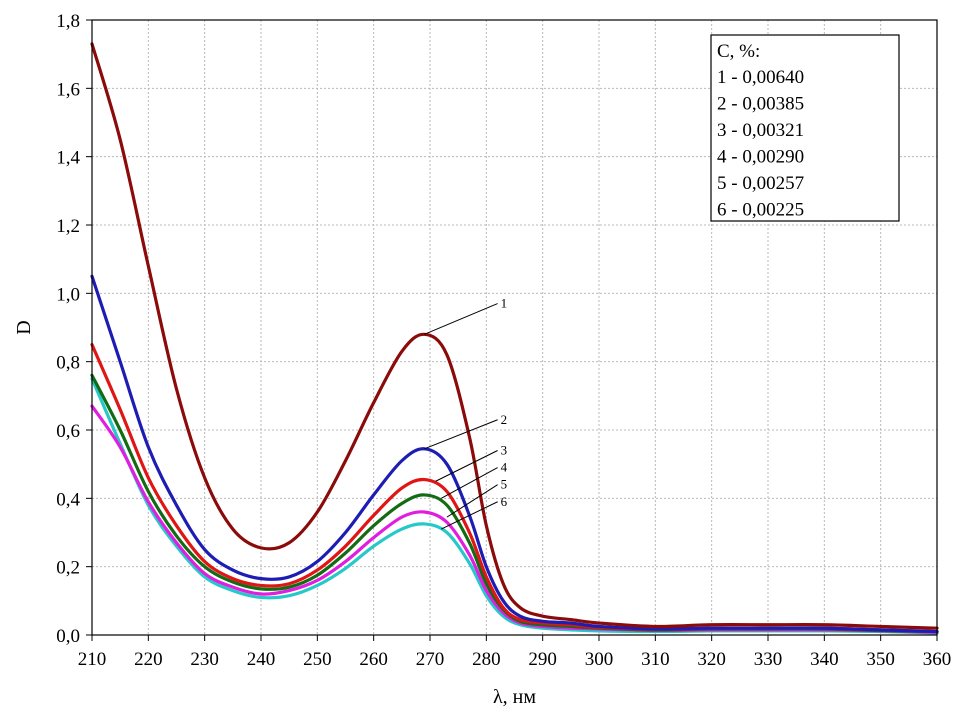 This screenshot has width=965, height=721. What do you see at coordinates (880, 659) in the screenshot?
I see `x-tick-label: 350` at bounding box center [880, 659].